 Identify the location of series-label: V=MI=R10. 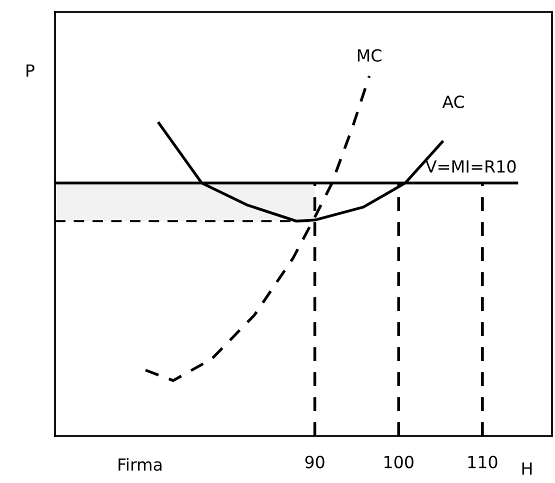
(471, 166).